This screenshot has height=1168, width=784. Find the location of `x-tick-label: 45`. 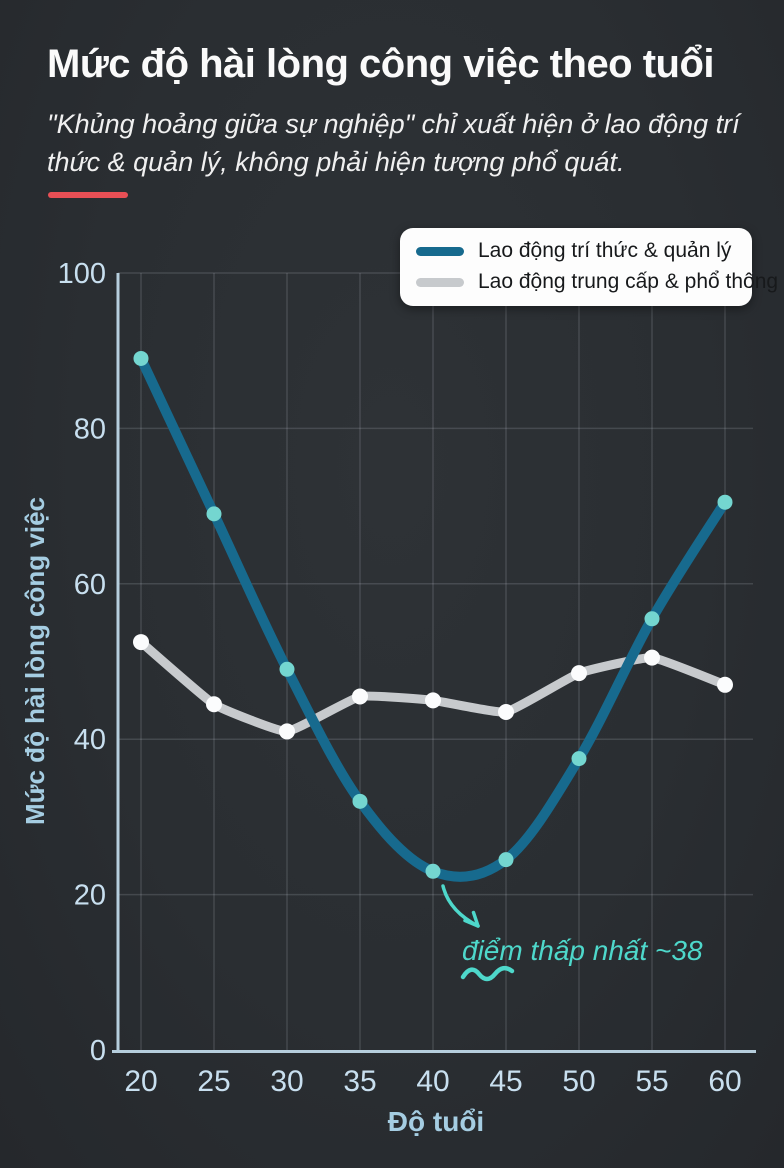

x-tick-label: 45 is located at coordinates (505, 1081).